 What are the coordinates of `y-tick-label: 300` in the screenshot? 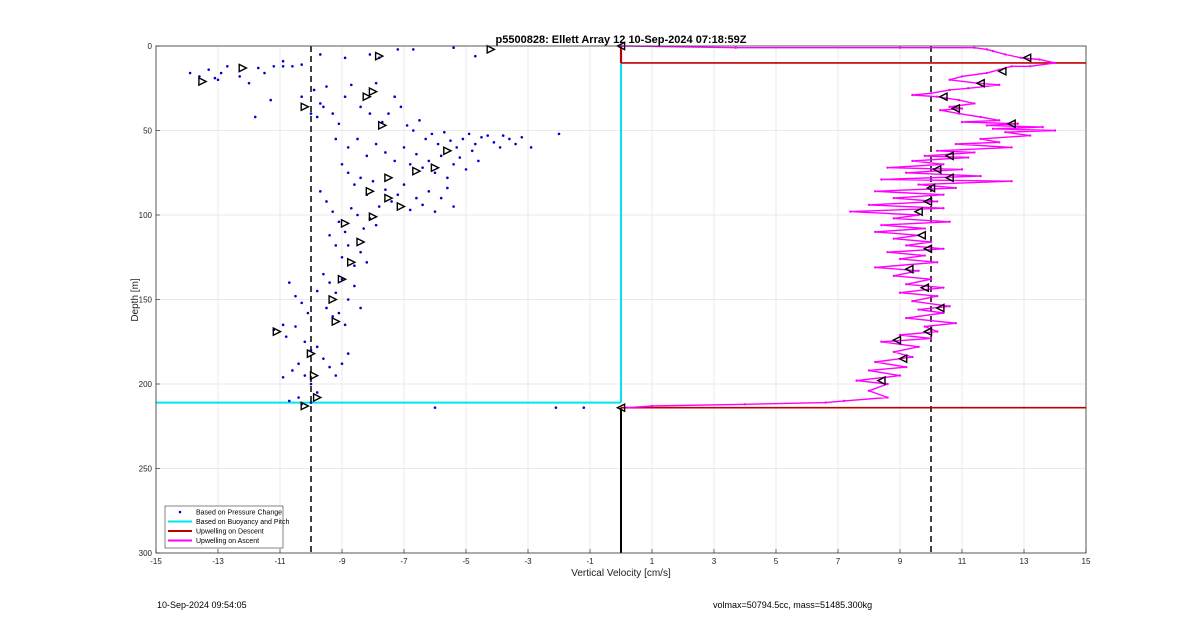 It's located at (146, 553).